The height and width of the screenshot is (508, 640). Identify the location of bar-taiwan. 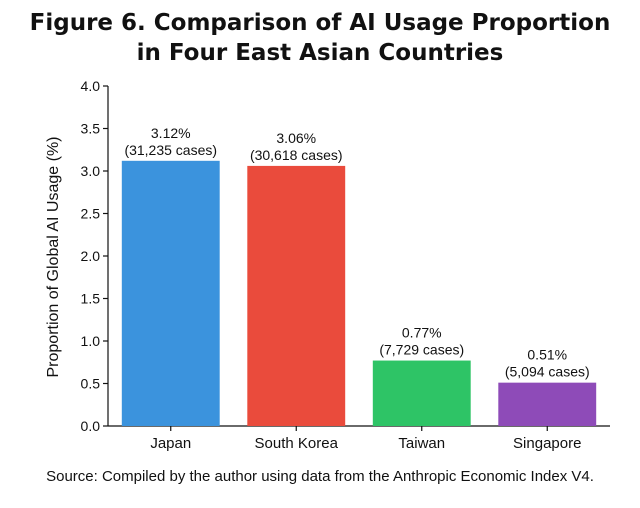
(421, 393).